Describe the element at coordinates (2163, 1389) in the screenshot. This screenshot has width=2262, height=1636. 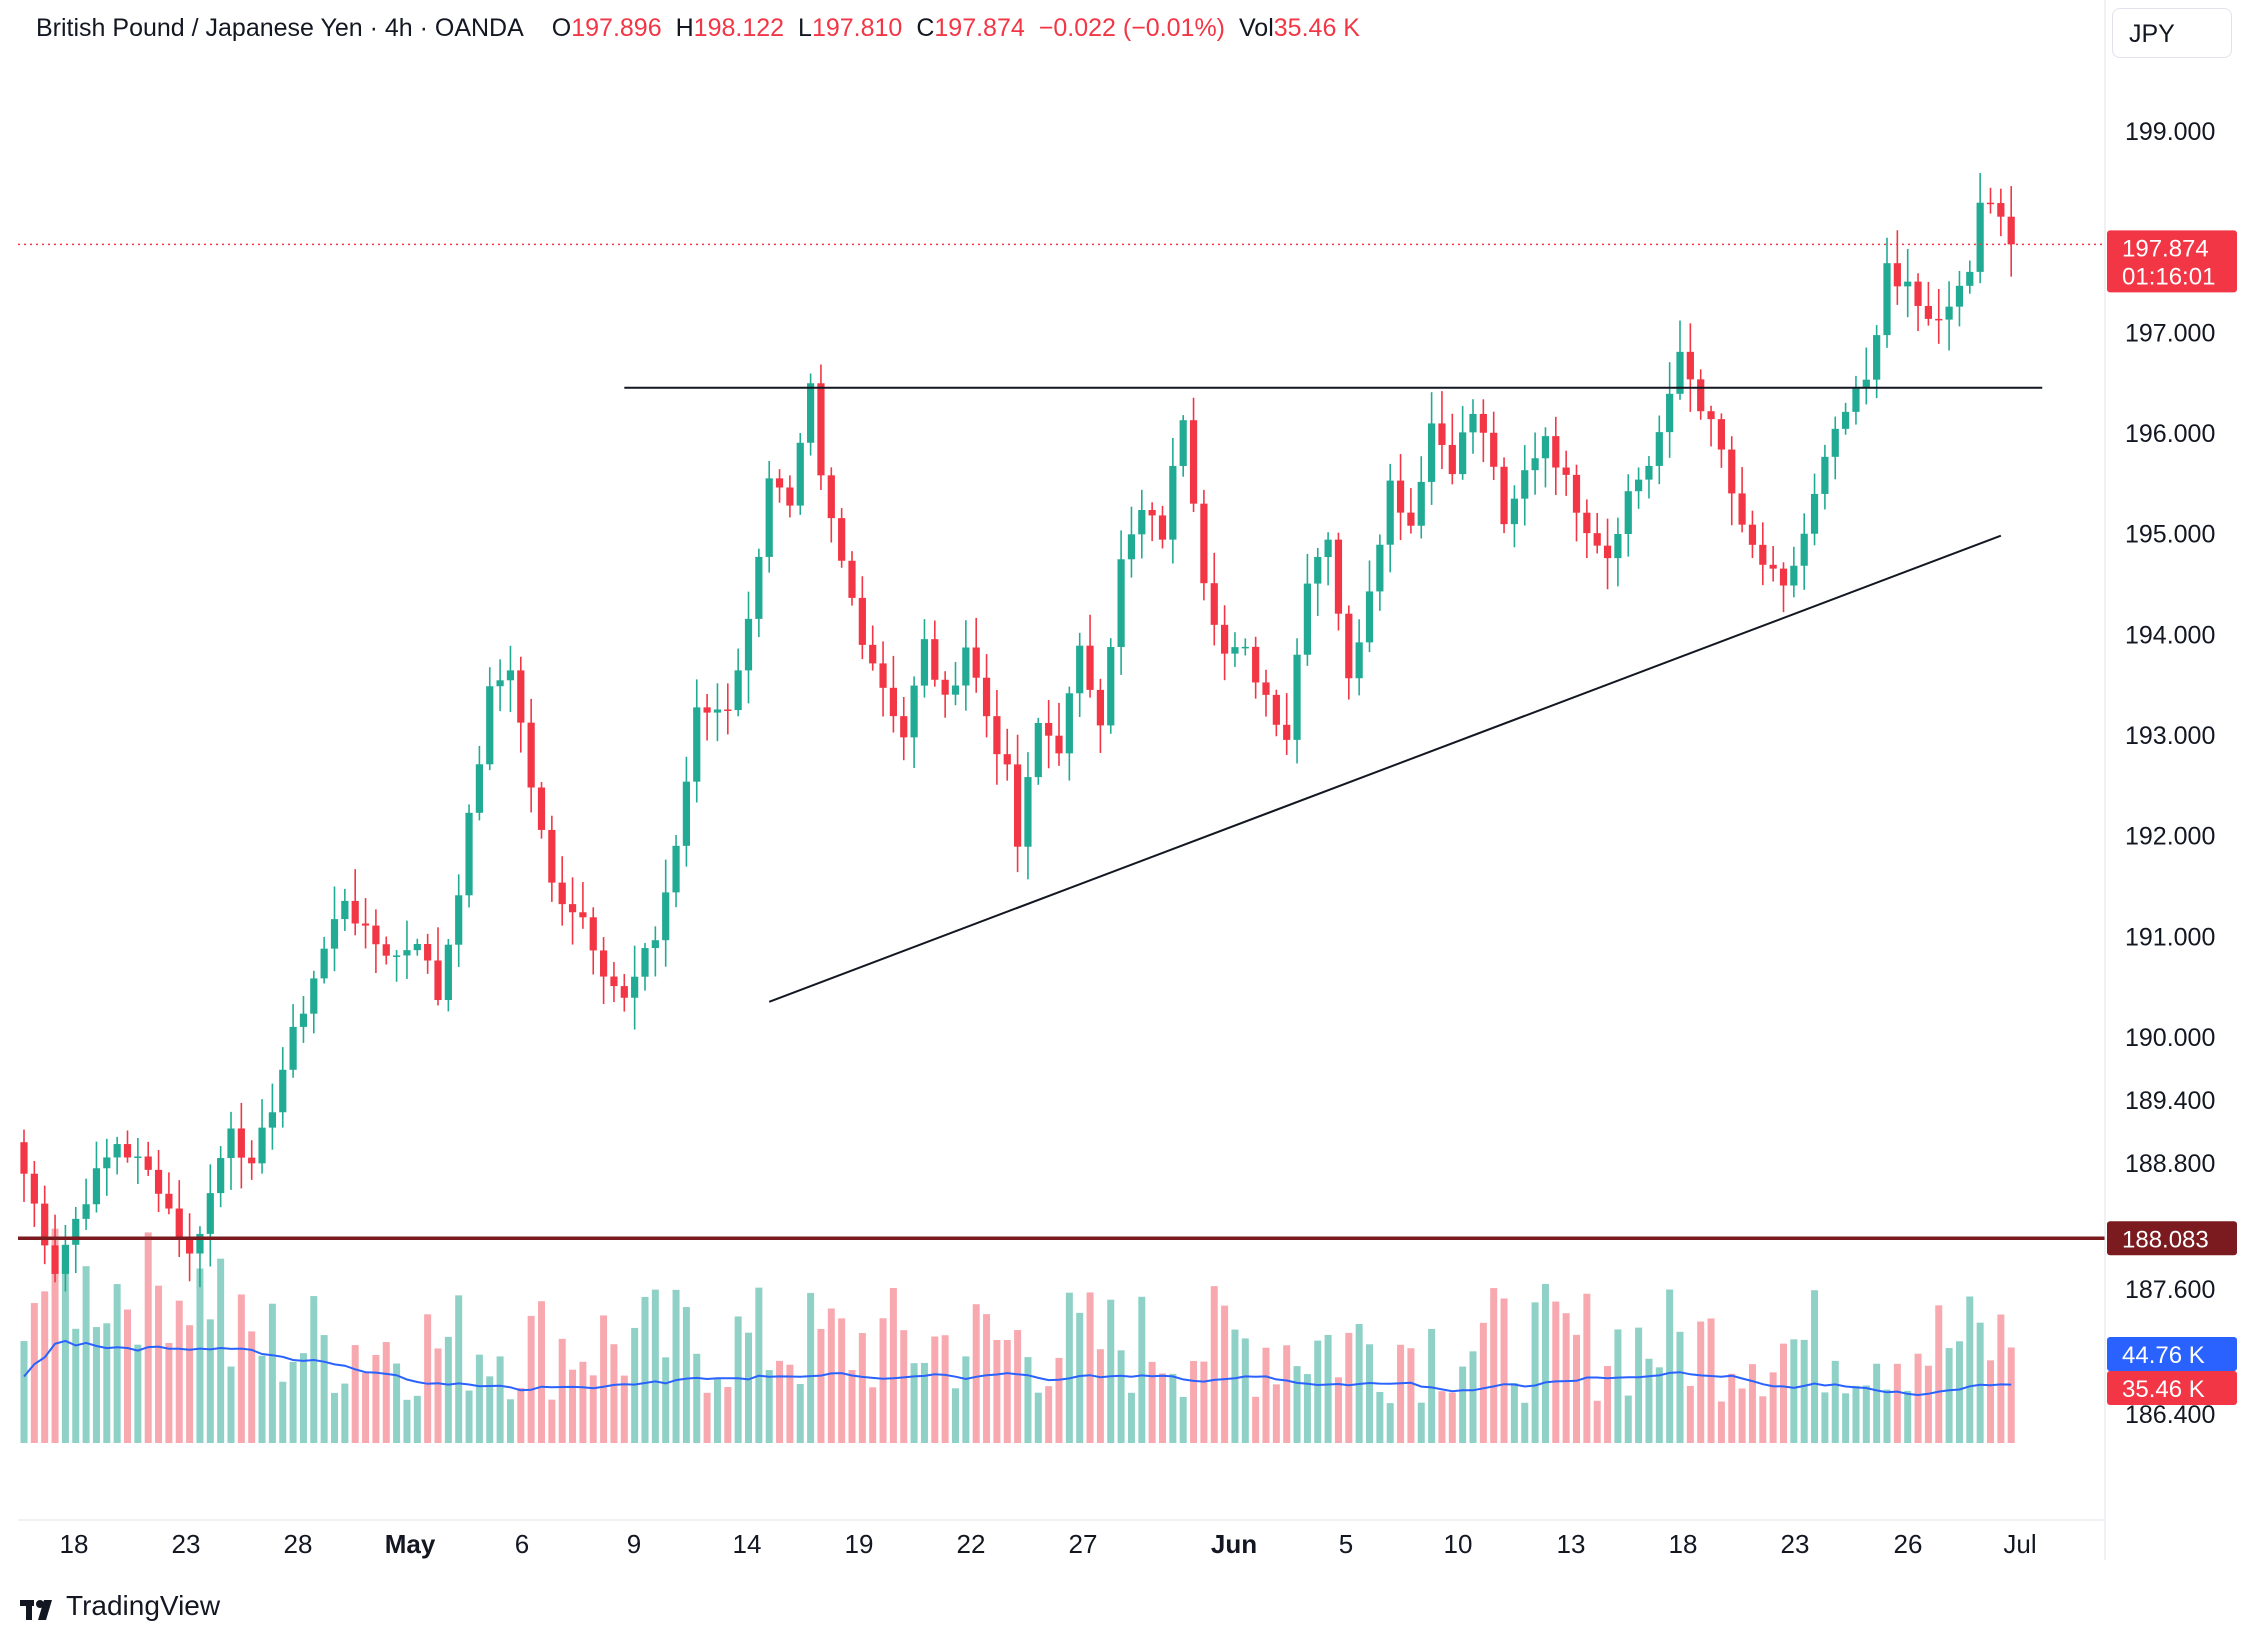
I see `volume-last-tag-text: 35.46 K` at that location.